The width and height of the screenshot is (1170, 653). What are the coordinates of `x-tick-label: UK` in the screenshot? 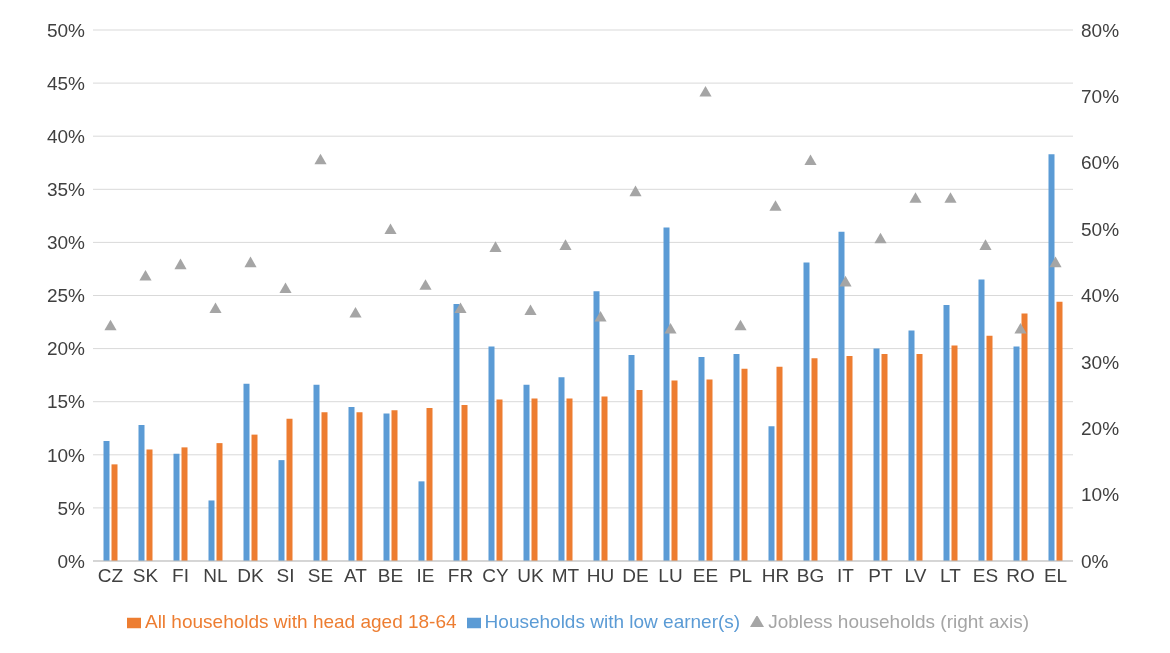 It's located at (531, 576).